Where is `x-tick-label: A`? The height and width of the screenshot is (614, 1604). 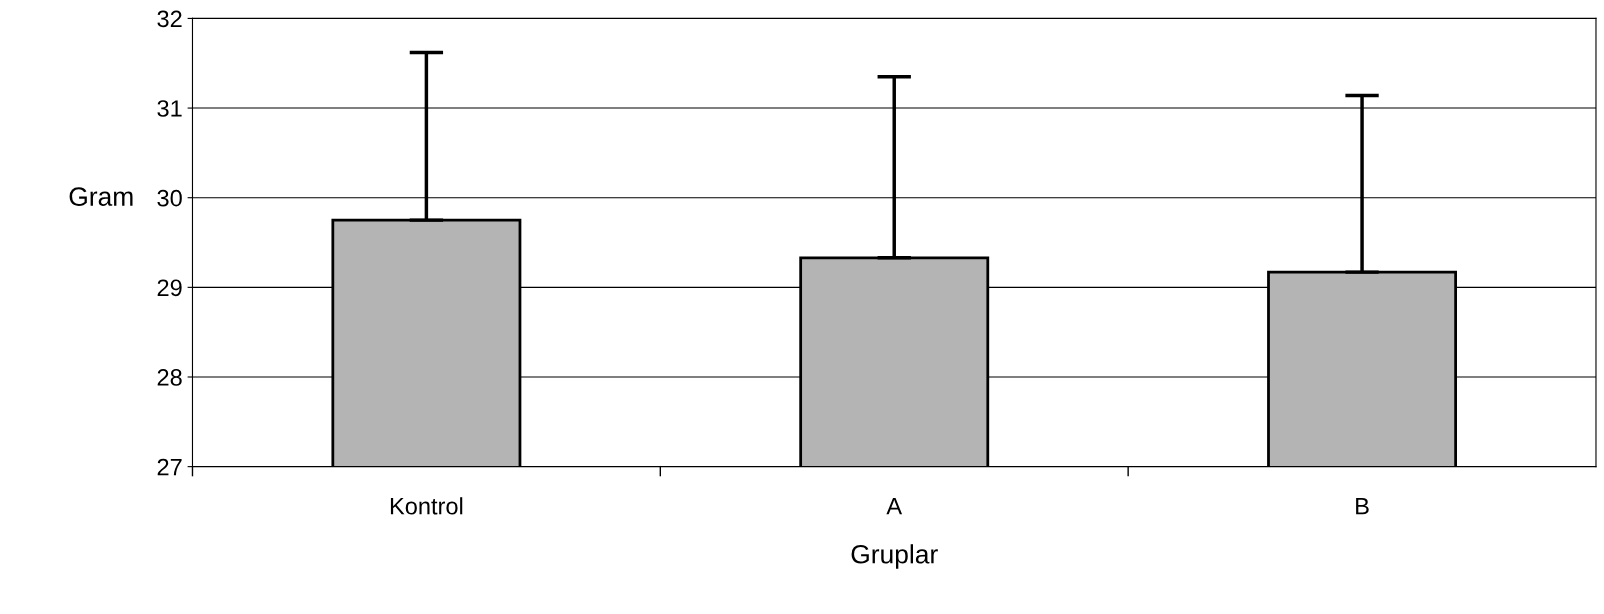
x-tick-label: A is located at coordinates (894, 506).